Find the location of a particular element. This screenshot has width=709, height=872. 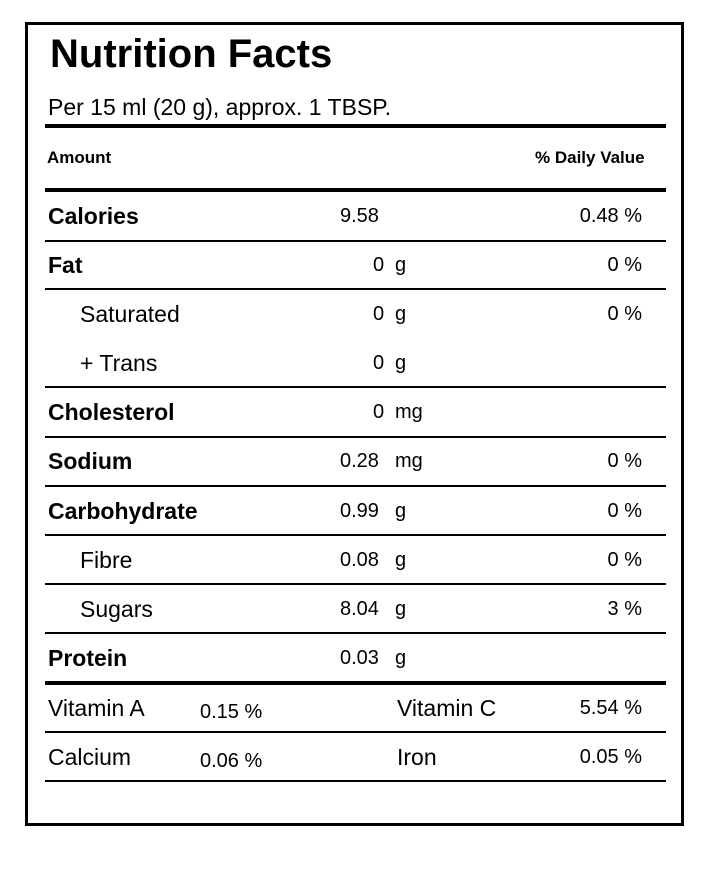

thick-rule-top is located at coordinates (355, 190).